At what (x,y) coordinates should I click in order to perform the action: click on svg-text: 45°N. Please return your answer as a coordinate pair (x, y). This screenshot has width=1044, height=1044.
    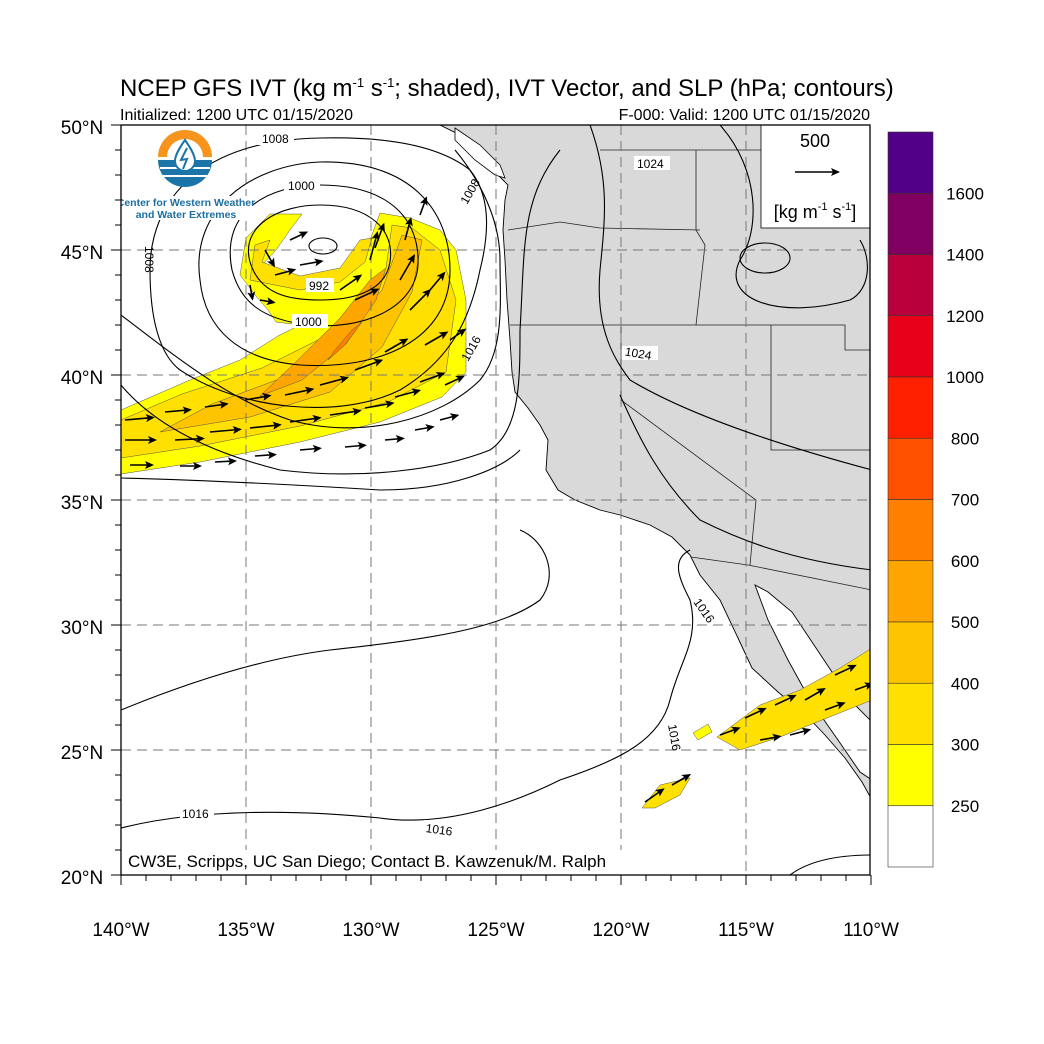
    Looking at the image, I should click on (82, 253).